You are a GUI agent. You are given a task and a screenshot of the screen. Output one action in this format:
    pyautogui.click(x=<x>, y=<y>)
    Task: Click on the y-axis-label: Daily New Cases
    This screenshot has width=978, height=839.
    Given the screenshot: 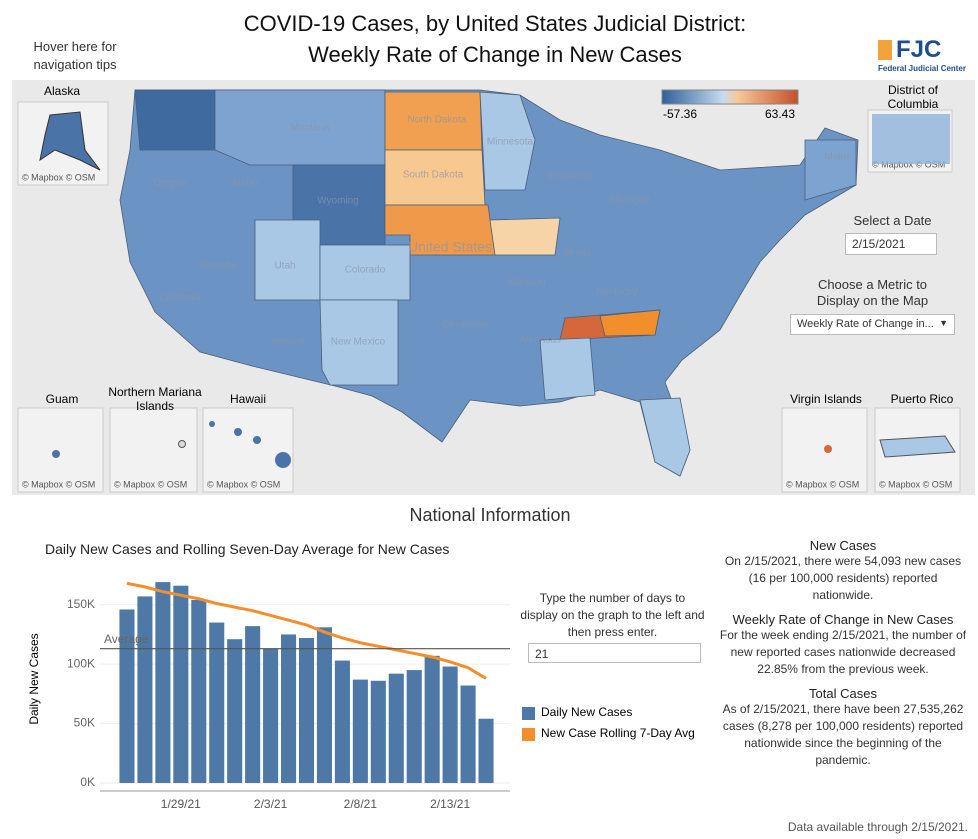 What is the action you would take?
    pyautogui.click(x=34, y=678)
    